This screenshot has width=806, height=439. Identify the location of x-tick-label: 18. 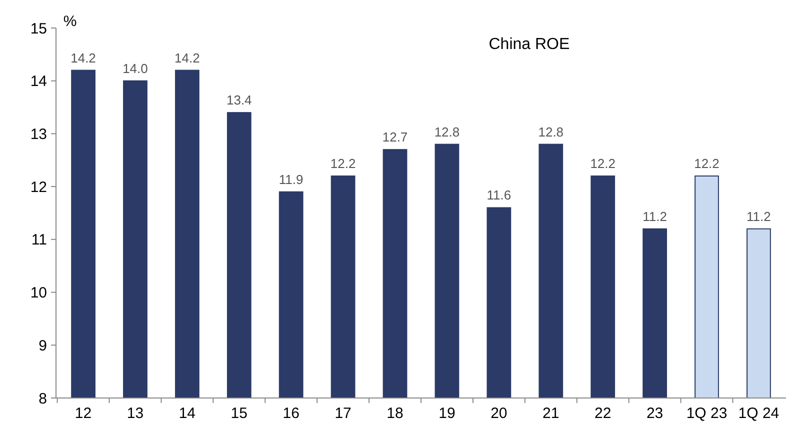
(395, 413).